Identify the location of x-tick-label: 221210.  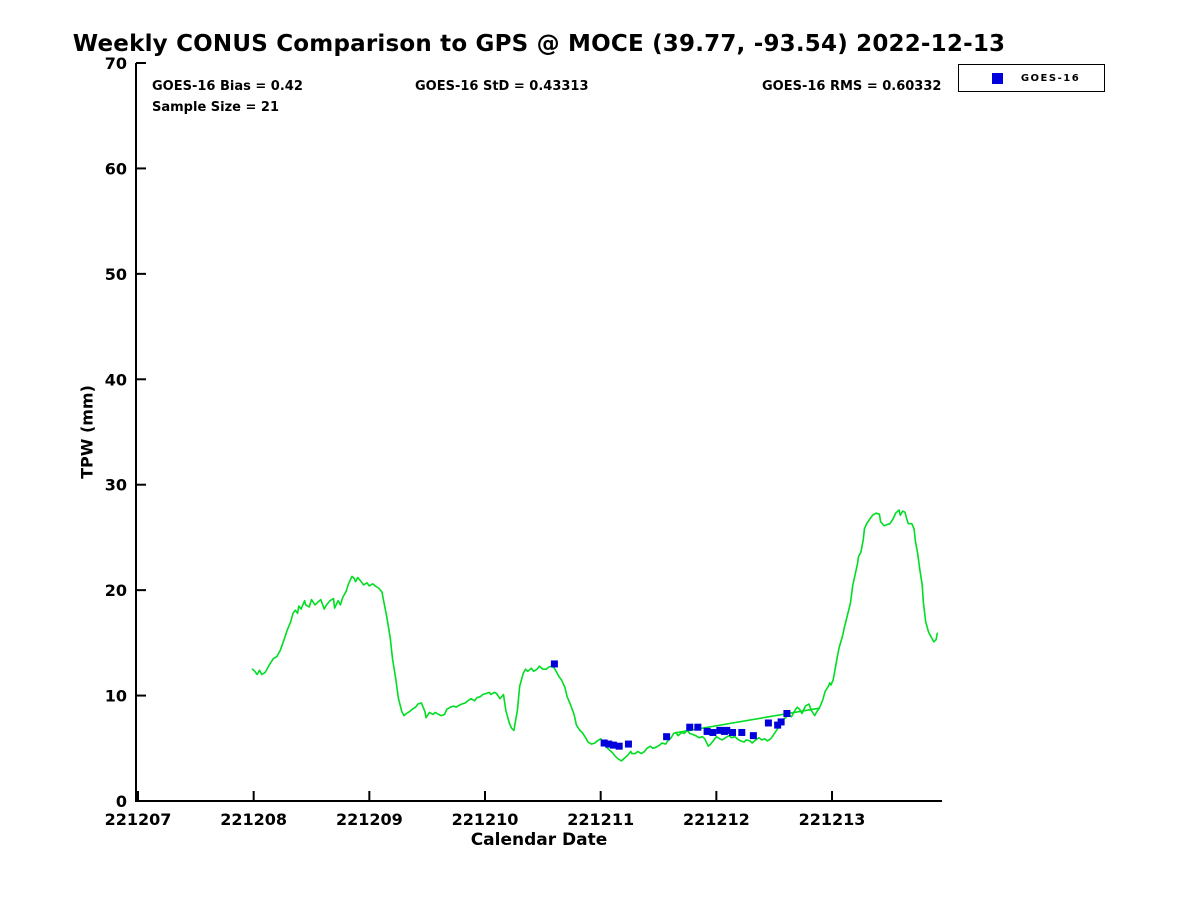
(485, 819).